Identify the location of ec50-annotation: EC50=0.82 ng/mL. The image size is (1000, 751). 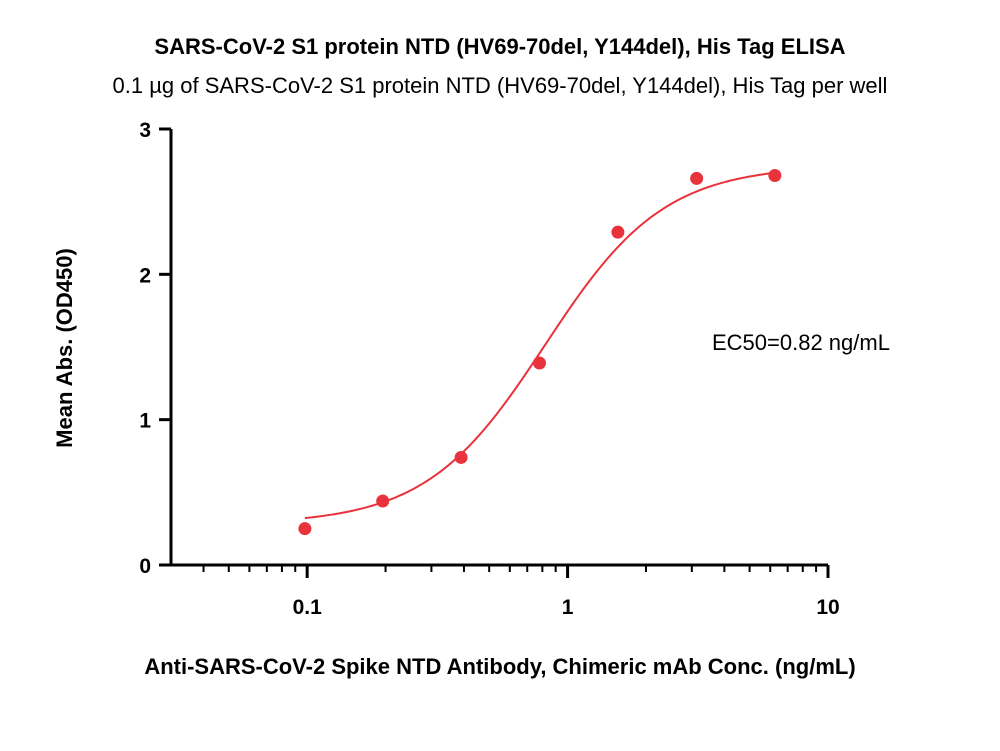
(801, 342).